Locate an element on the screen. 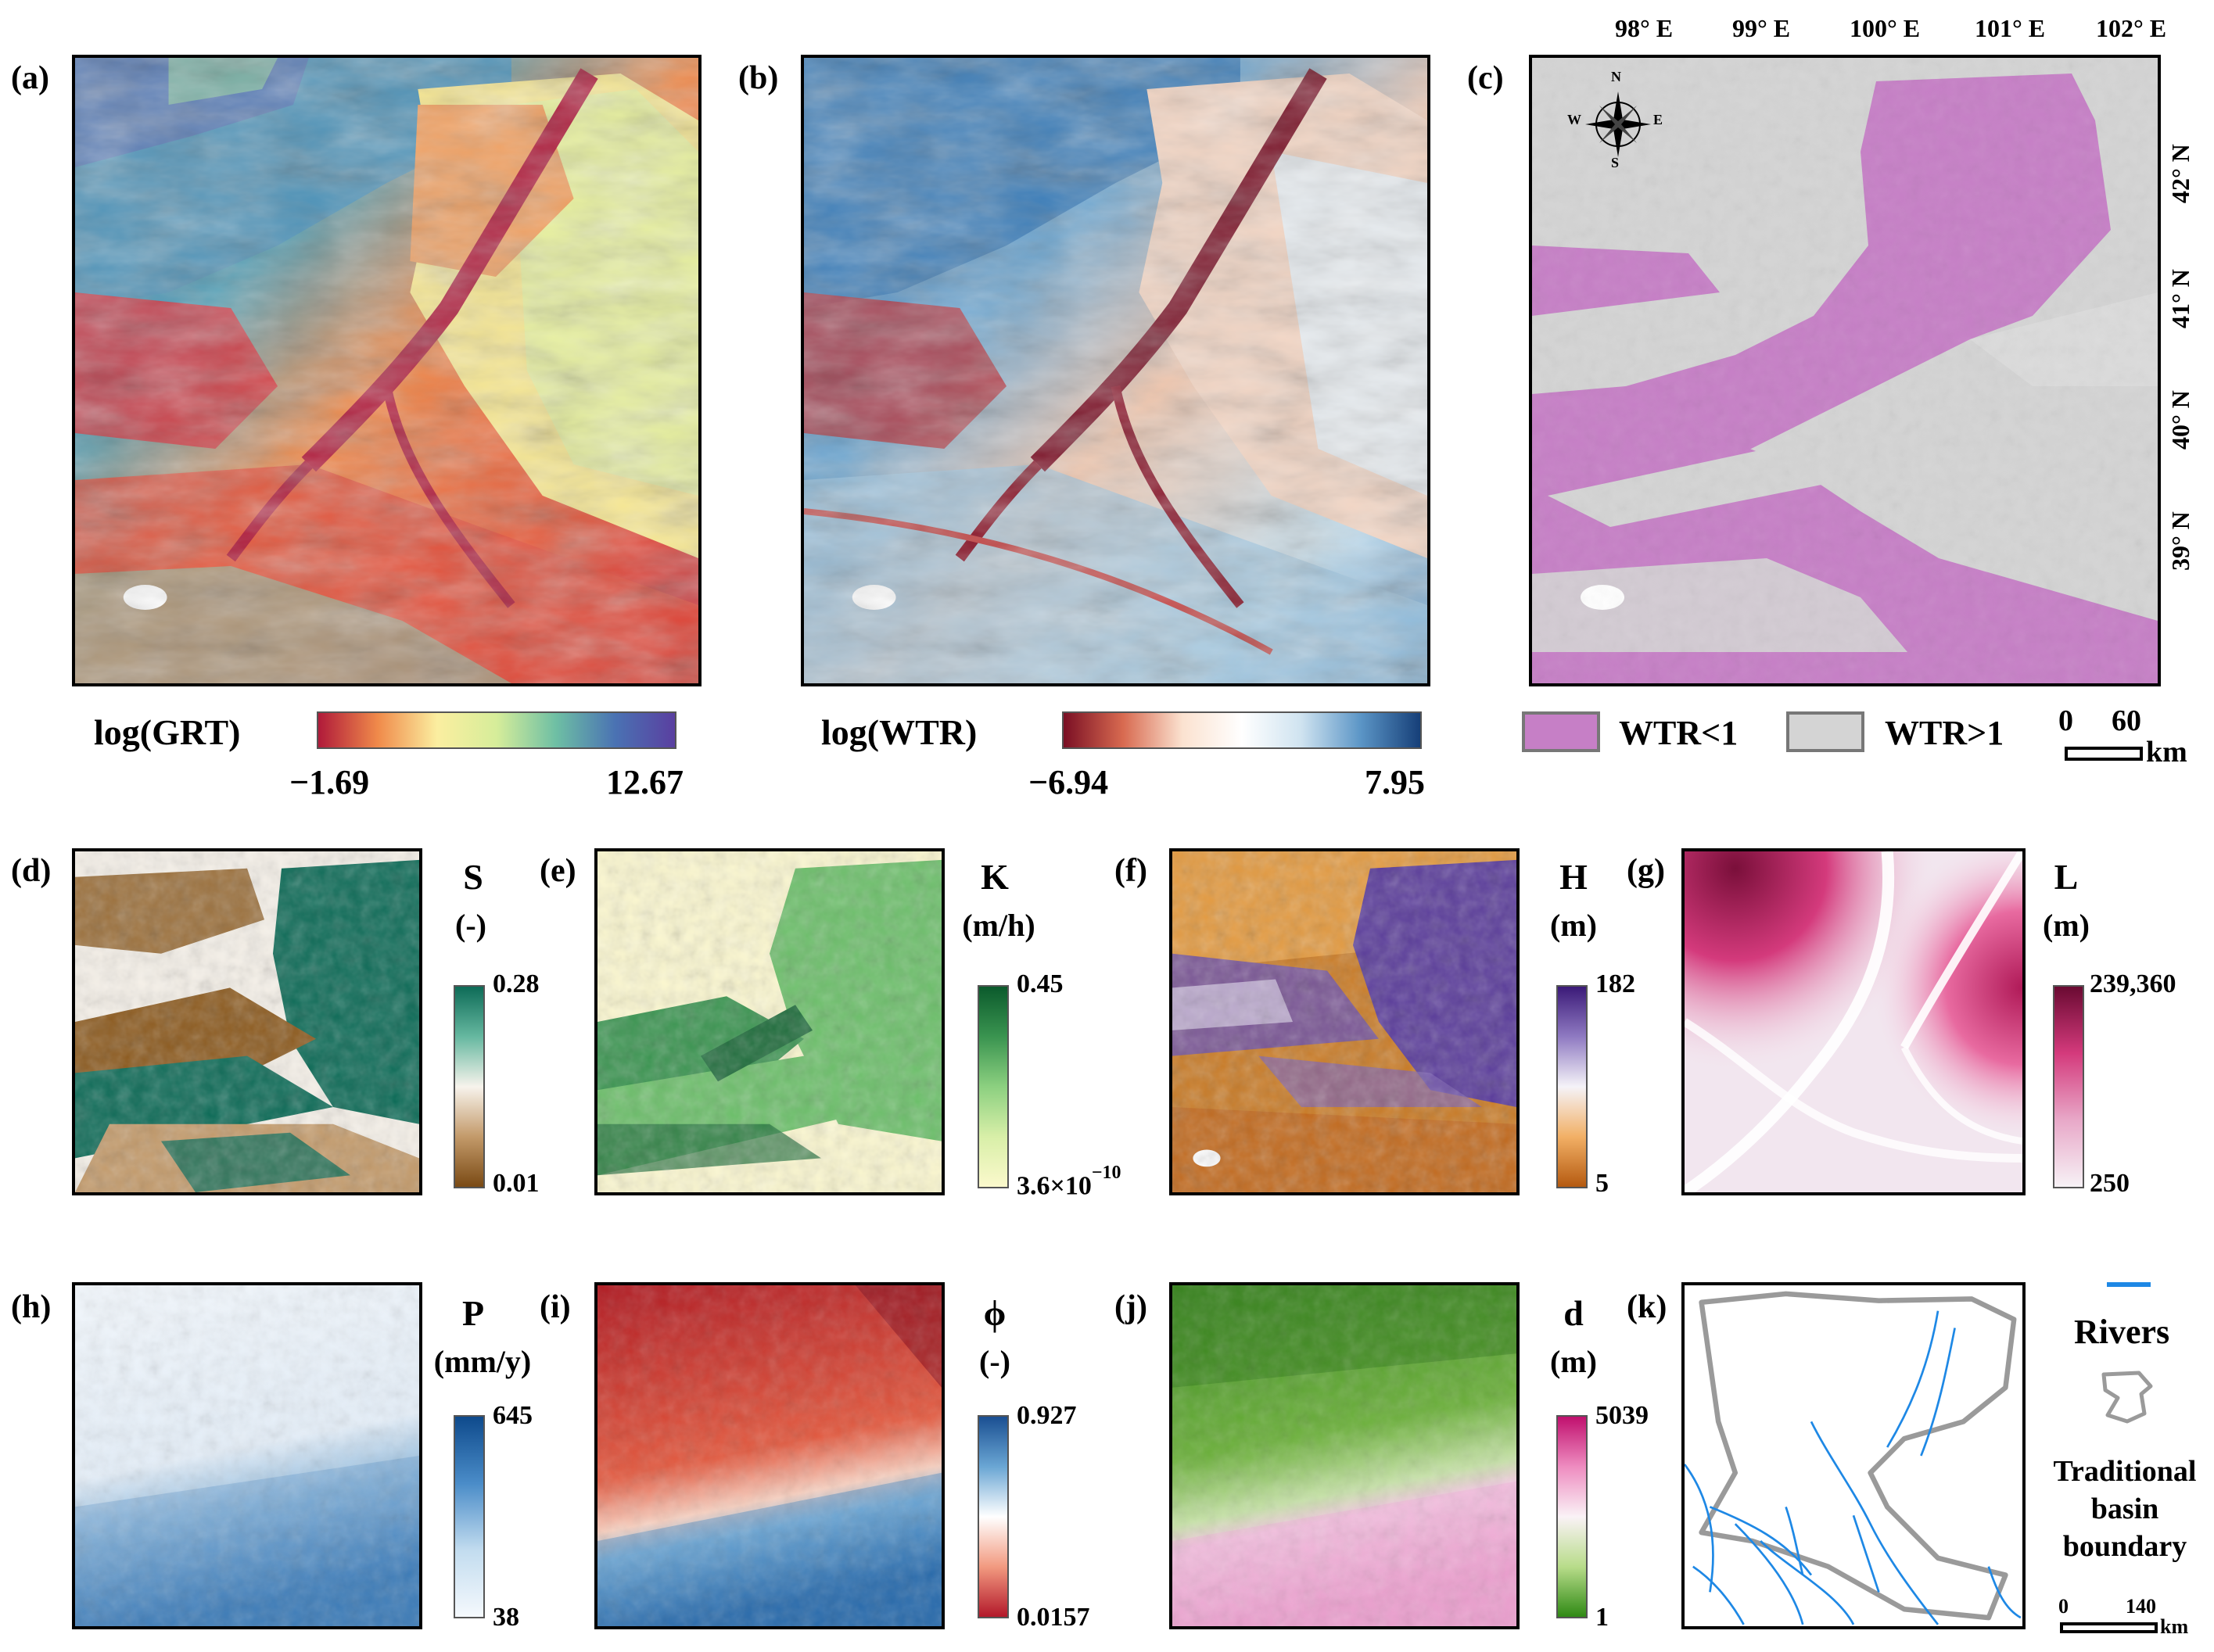 Image resolution: width=2214 pixels, height=1652 pixels. d-colorbar is located at coordinates (1572, 1517).